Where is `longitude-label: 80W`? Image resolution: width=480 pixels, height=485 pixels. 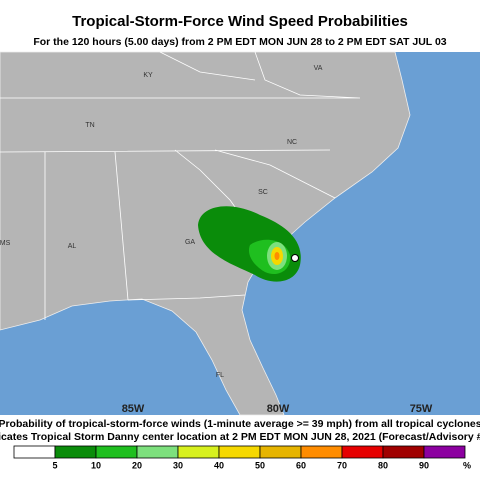
longitude-label: 80W is located at coordinates (278, 409).